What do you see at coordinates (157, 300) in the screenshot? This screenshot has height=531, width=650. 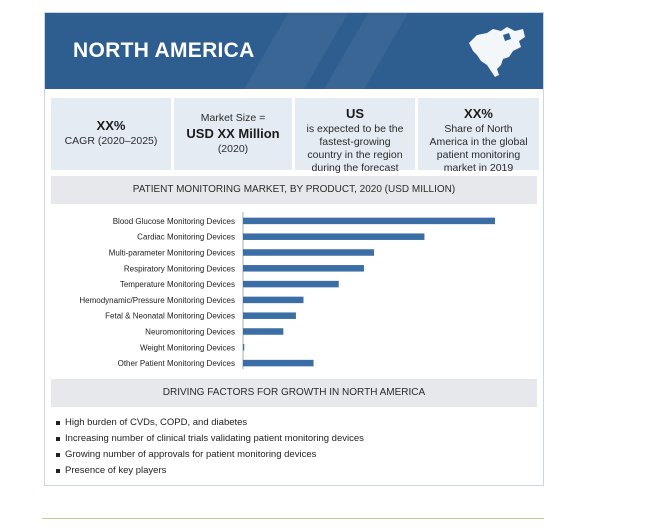 I see `category-label: Hemodynamic/Pressure Monitoring Devices` at bounding box center [157, 300].